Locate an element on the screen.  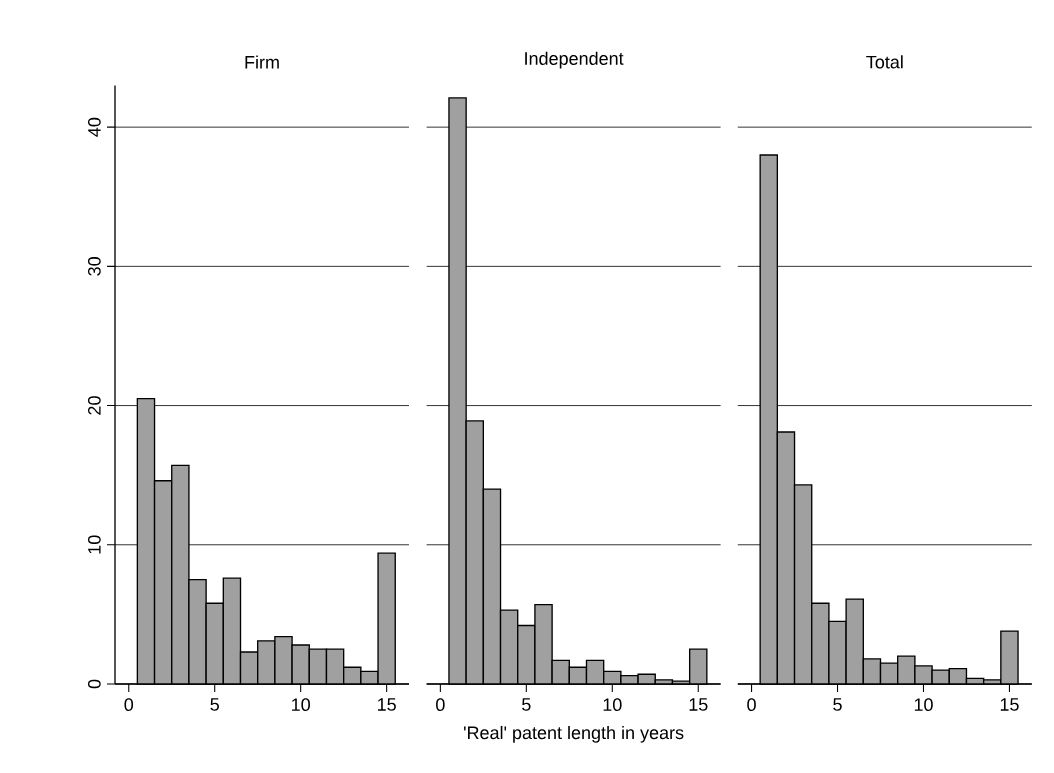
y-tick-label: 0 is located at coordinates (94, 684).